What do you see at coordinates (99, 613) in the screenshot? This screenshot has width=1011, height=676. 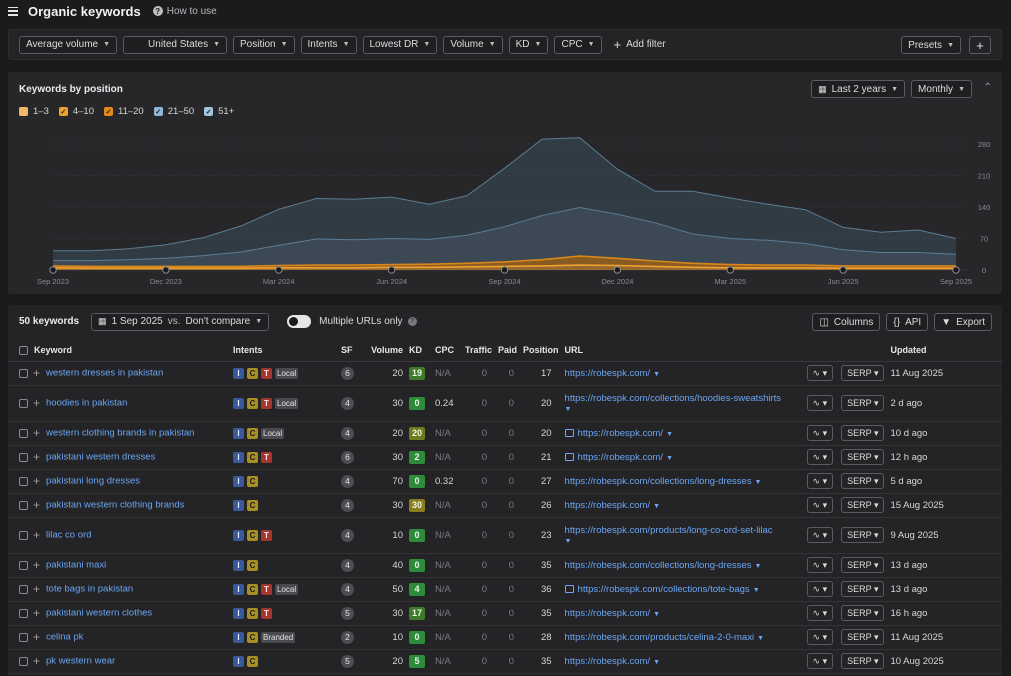 I see `keyword-link: pakistani western clothes` at bounding box center [99, 613].